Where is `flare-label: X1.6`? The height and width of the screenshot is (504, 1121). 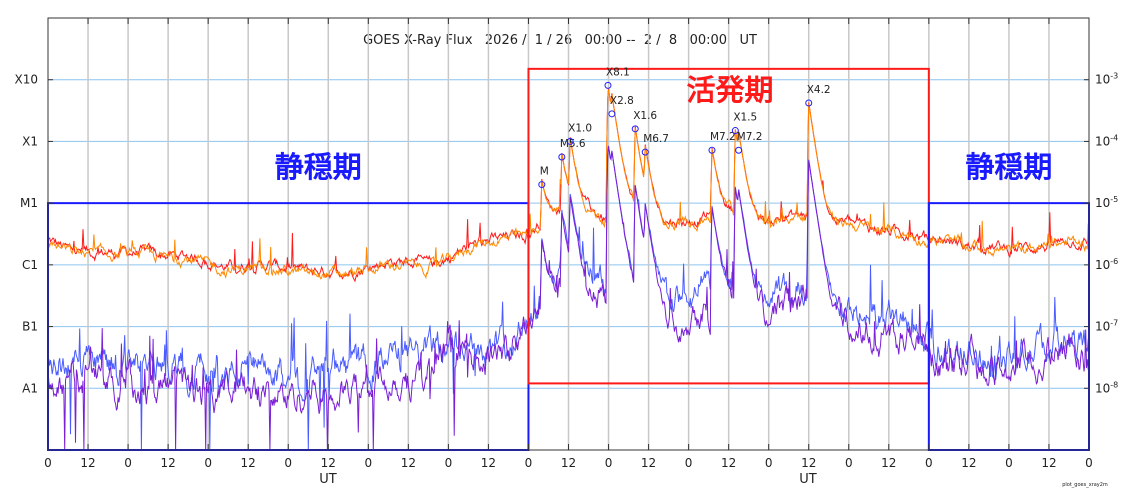
flare-label: X1.6 is located at coordinates (645, 116).